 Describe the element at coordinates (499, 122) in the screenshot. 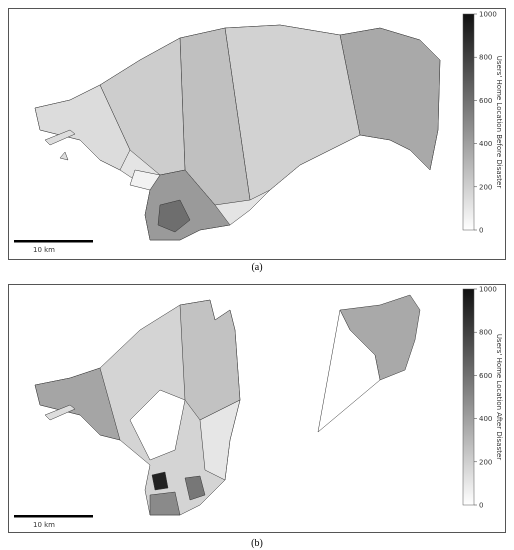

I see `colorbar-label: Users' Home Location Before Disaster` at that location.